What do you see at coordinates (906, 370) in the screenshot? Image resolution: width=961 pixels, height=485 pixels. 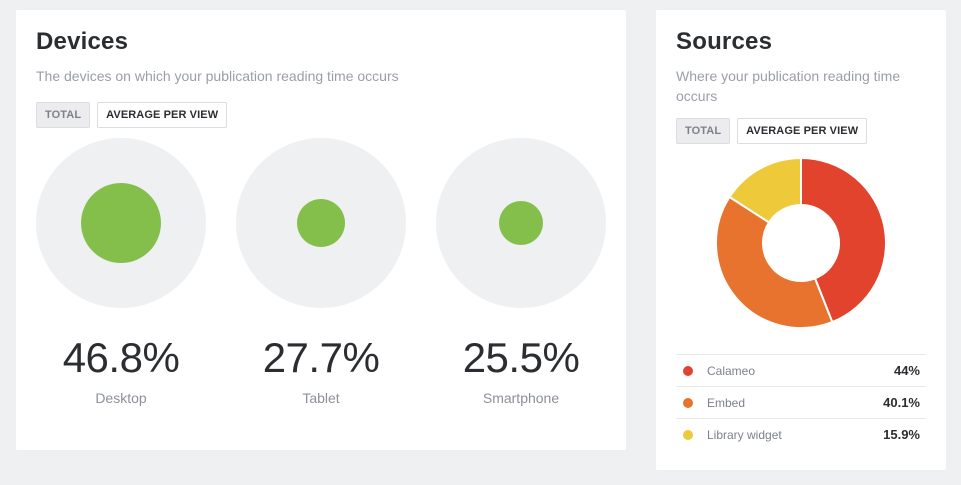 I see `legend-value: 44%` at bounding box center [906, 370].